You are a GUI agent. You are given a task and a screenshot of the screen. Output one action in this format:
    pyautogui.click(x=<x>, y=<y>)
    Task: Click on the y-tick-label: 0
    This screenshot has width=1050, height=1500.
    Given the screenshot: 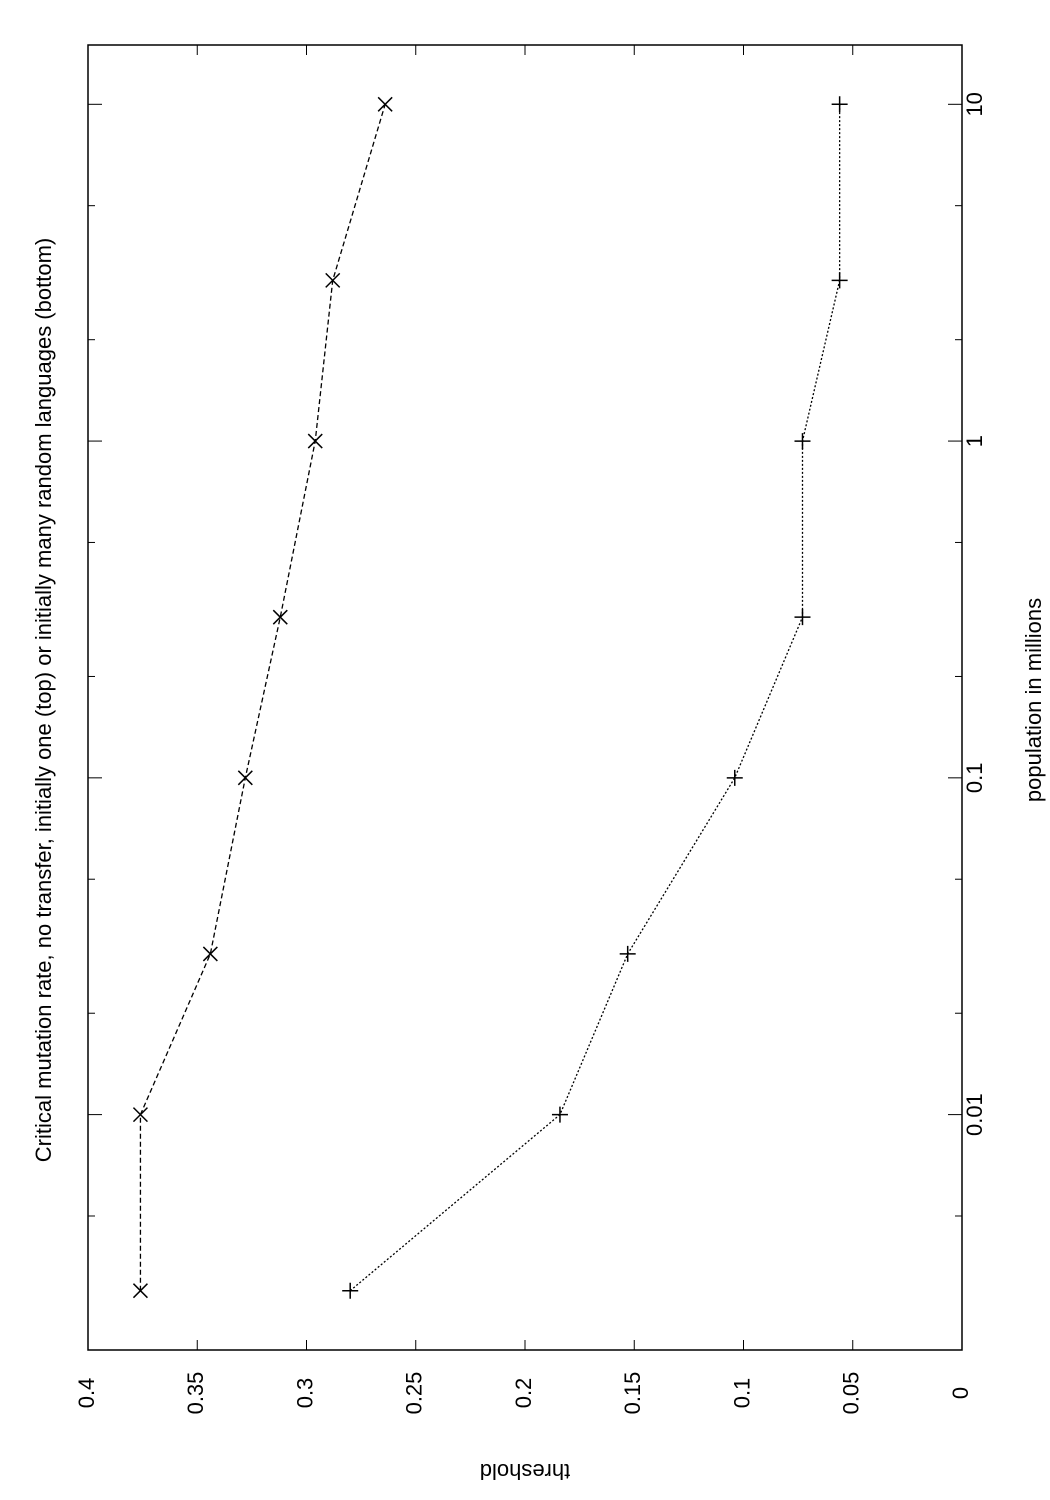 What is the action you would take?
    pyautogui.click(x=960, y=1393)
    